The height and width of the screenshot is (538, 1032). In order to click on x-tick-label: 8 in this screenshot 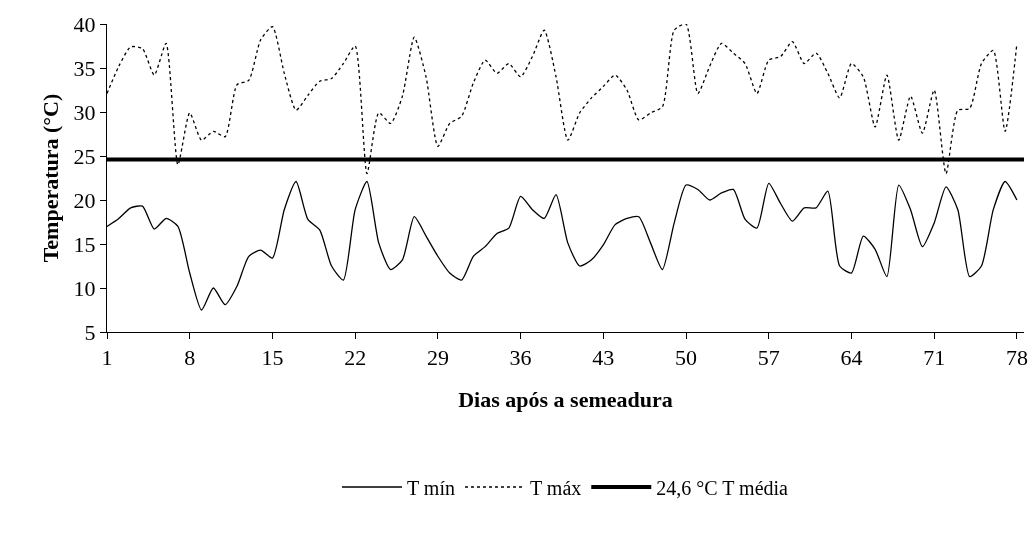, I will do `click(190, 358)`.